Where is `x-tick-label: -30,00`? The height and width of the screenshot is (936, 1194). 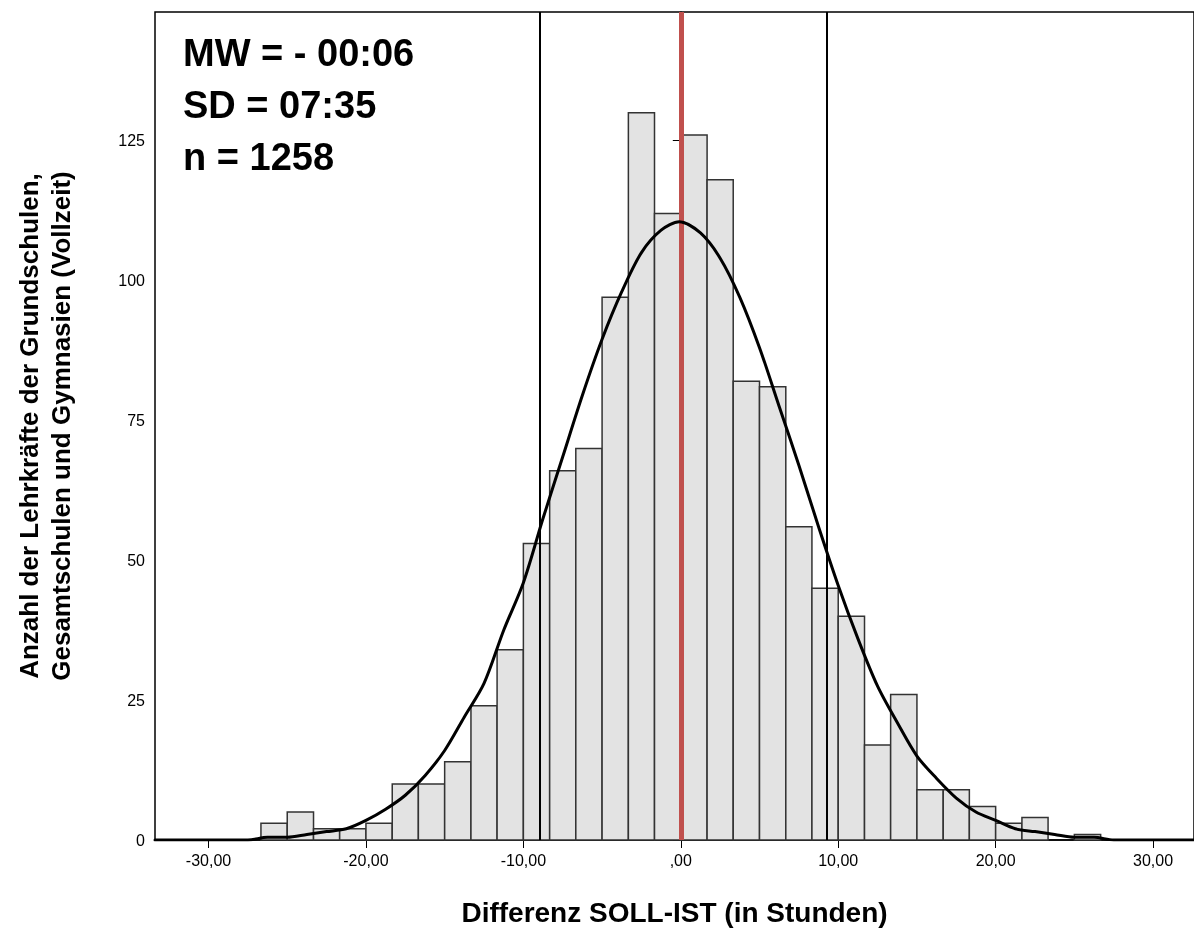 x-tick-label: -30,00 is located at coordinates (208, 860).